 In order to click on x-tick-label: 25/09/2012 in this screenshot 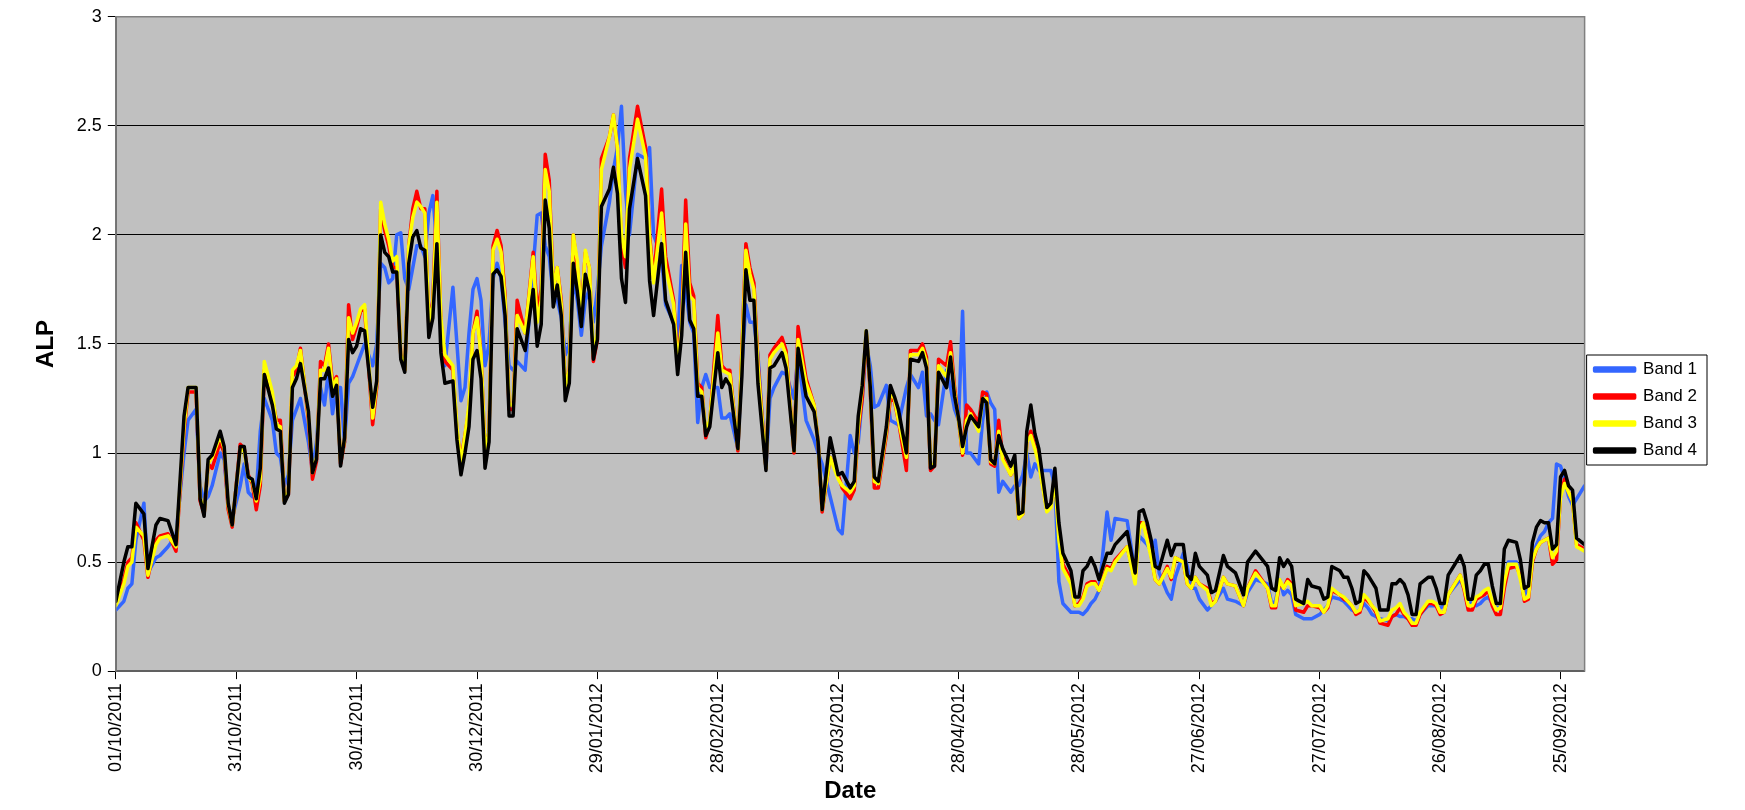, I will do `click(1559, 728)`.